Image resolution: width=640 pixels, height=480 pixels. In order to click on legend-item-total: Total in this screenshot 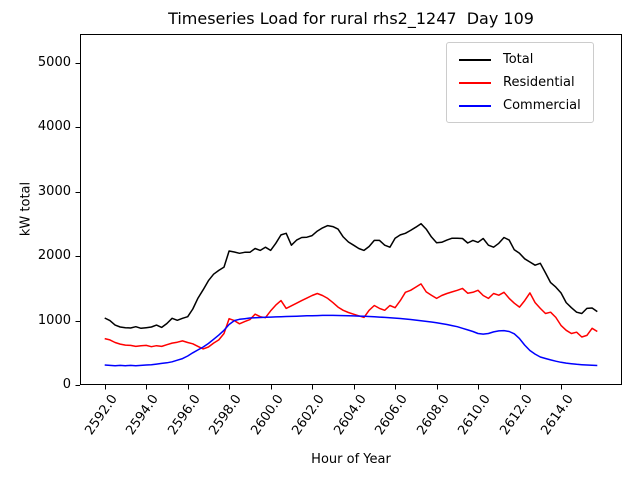, I will do `click(520, 59)`.